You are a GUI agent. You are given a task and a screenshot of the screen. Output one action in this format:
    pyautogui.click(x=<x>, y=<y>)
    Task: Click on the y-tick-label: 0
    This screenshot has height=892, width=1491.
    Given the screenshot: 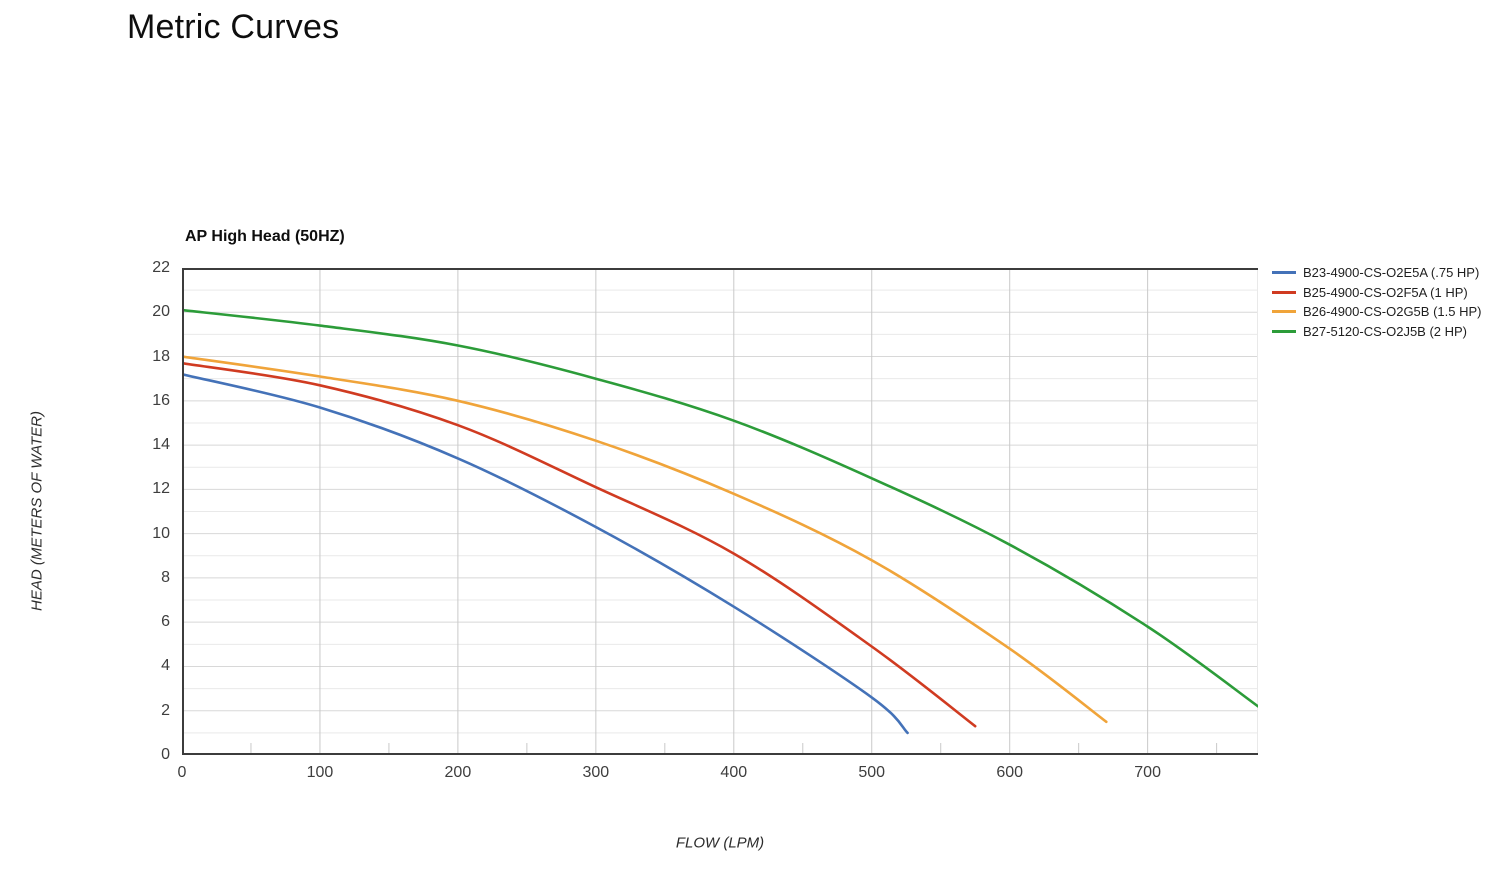 What is the action you would take?
    pyautogui.click(x=165, y=754)
    